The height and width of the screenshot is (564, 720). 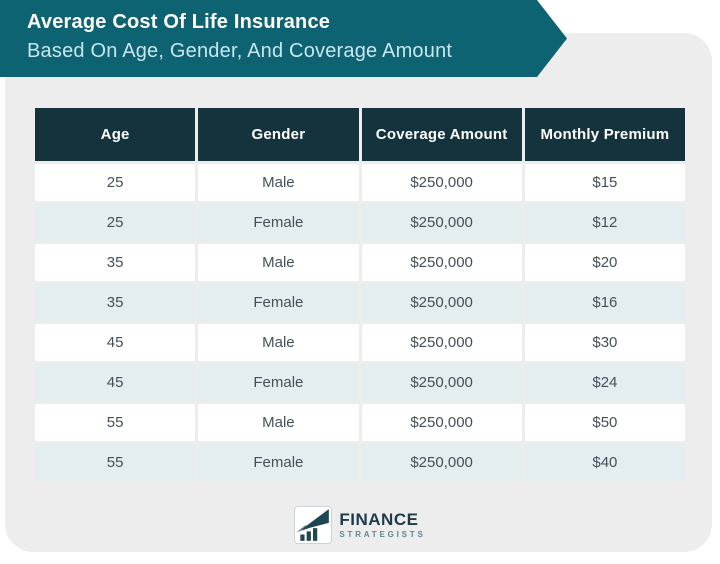 What do you see at coordinates (604, 302) in the screenshot?
I see `table-cell: $16` at bounding box center [604, 302].